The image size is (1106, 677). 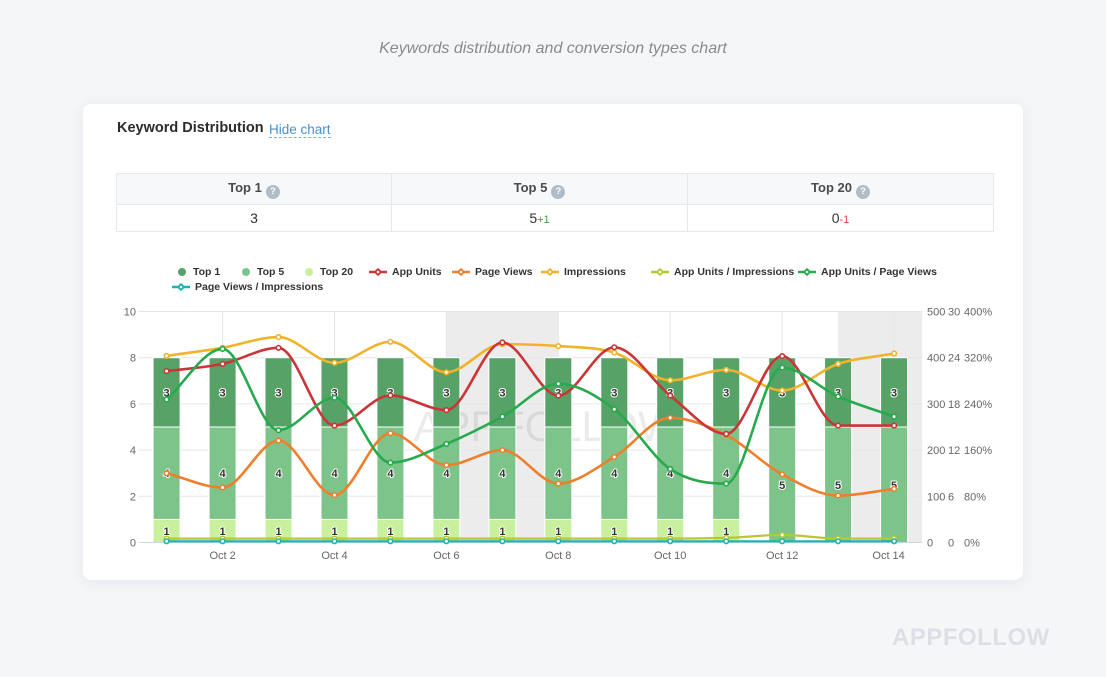 I want to click on svg-text: 200, so click(x=936, y=451).